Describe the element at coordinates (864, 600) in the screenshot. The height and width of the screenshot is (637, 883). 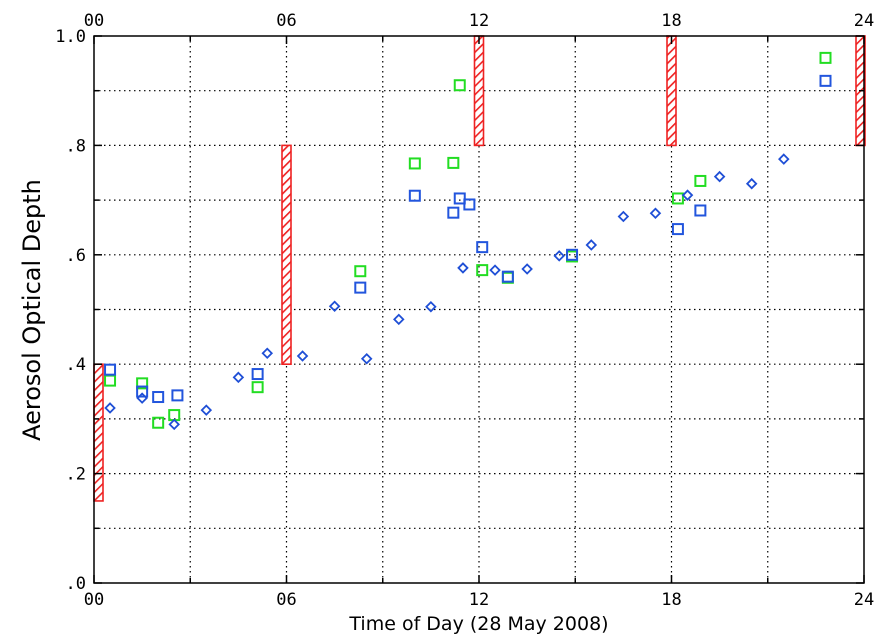
I see `x-tick-label-bottom: 24` at that location.